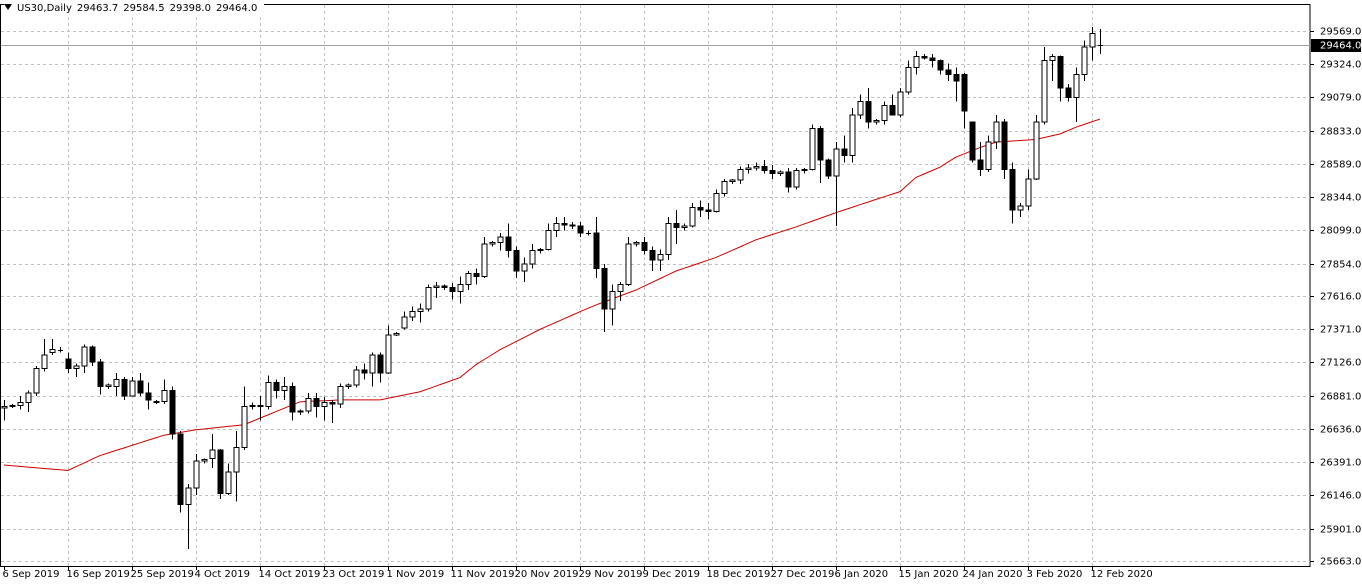 This screenshot has width=1362, height=584. Describe the element at coordinates (1340, 562) in the screenshot. I see `y-tick-label: 25663.0` at that location.